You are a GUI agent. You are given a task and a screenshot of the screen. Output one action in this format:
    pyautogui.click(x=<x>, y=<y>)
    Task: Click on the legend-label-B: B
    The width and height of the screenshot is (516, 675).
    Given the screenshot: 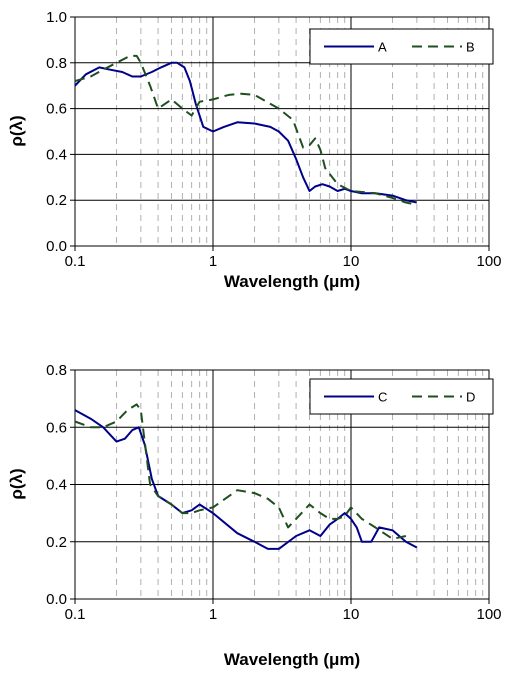 What is the action you would take?
    pyautogui.click(x=470, y=47)
    